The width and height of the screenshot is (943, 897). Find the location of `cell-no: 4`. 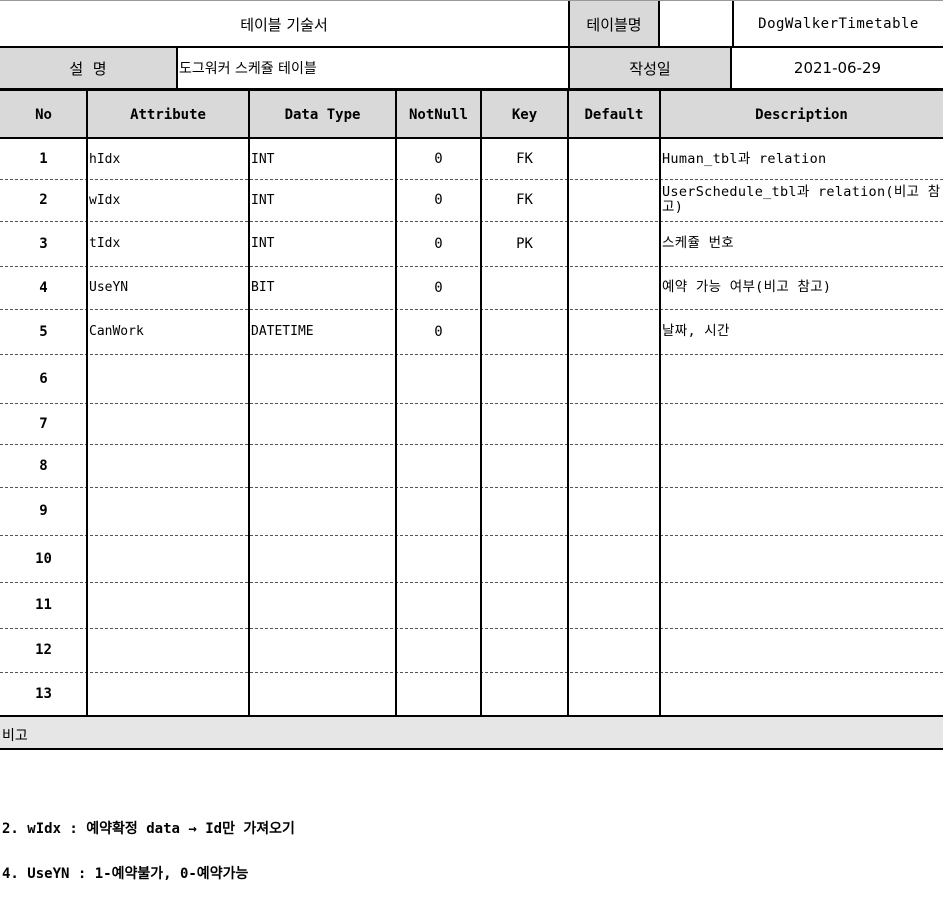

cell-no: 4 is located at coordinates (43, 287).